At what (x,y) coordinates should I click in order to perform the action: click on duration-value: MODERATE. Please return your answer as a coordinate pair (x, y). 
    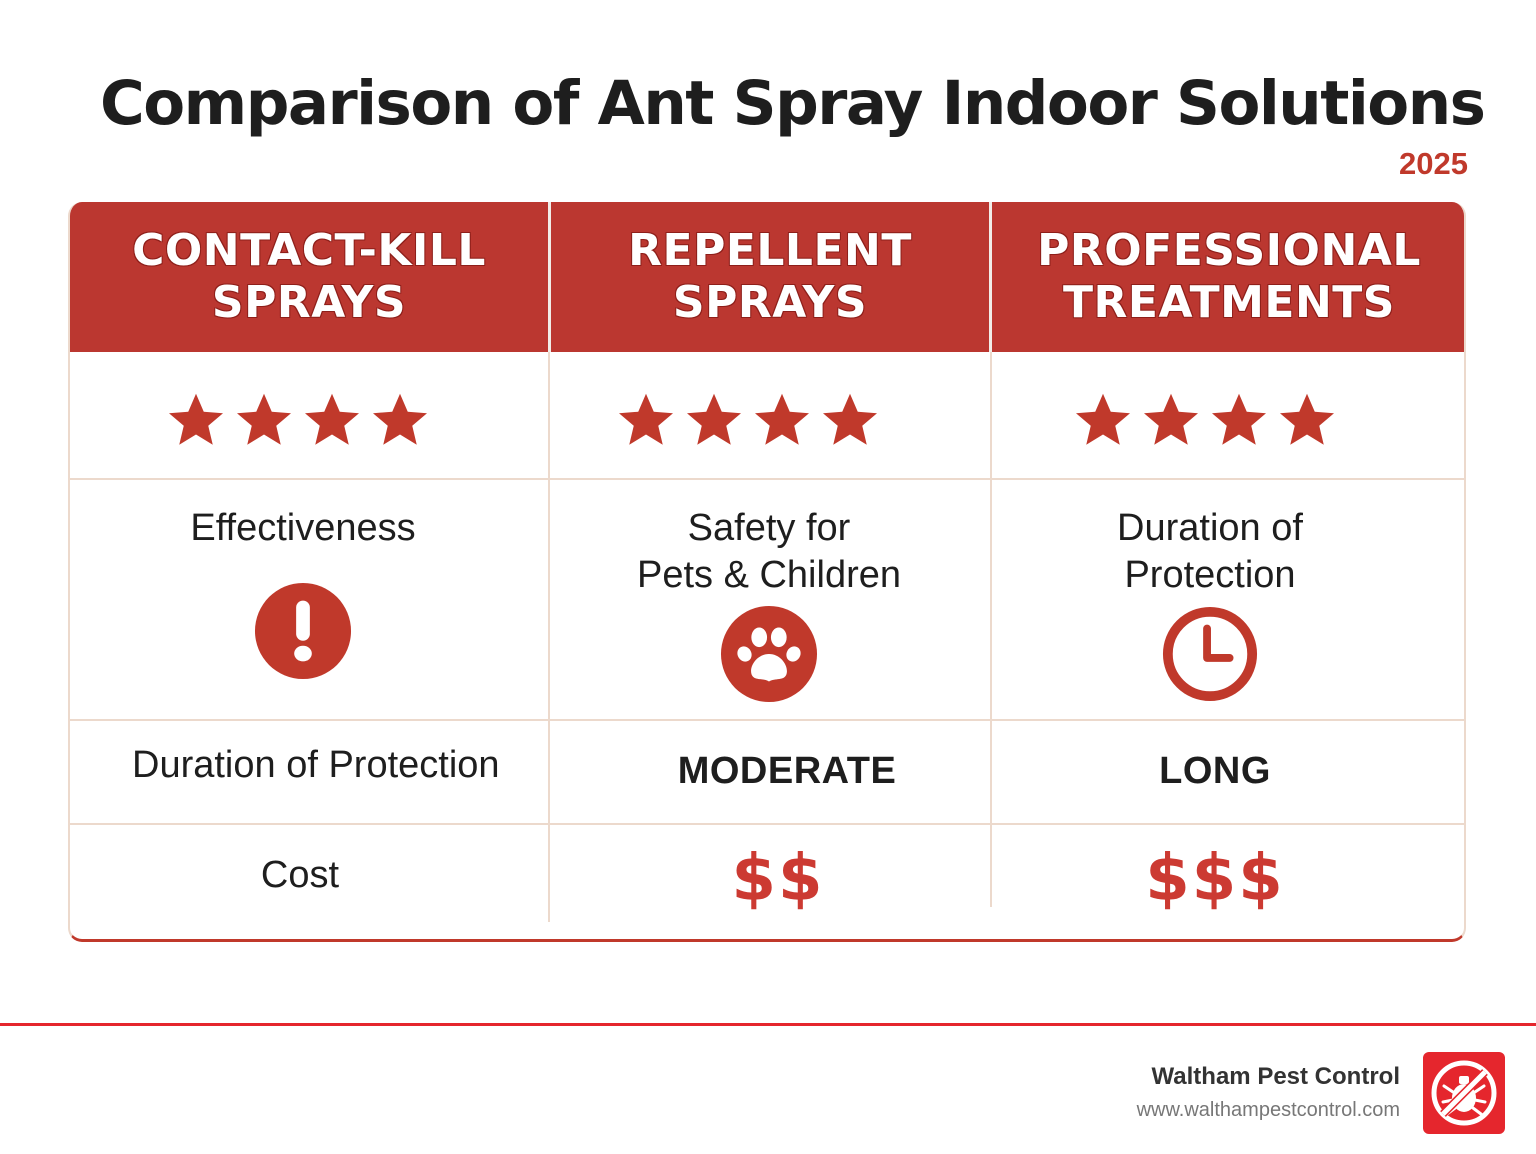
    Looking at the image, I should click on (787, 771).